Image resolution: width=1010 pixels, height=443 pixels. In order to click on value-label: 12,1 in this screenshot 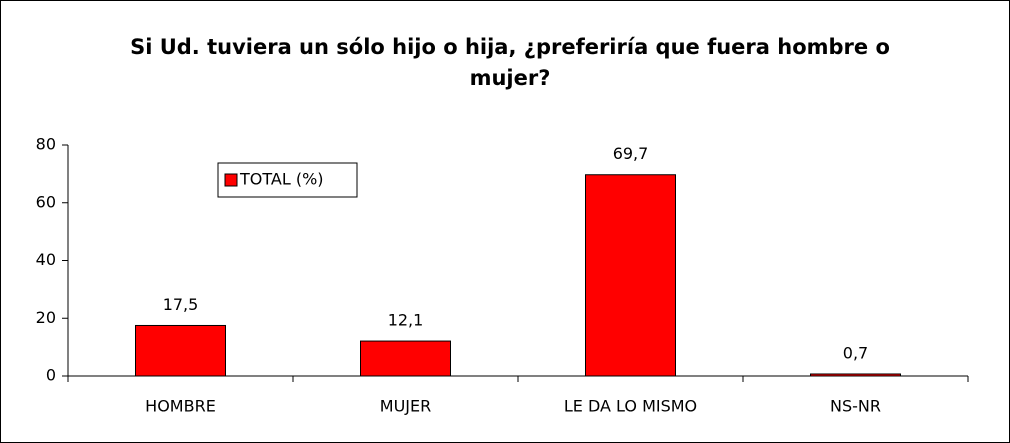, I will do `click(406, 320)`.